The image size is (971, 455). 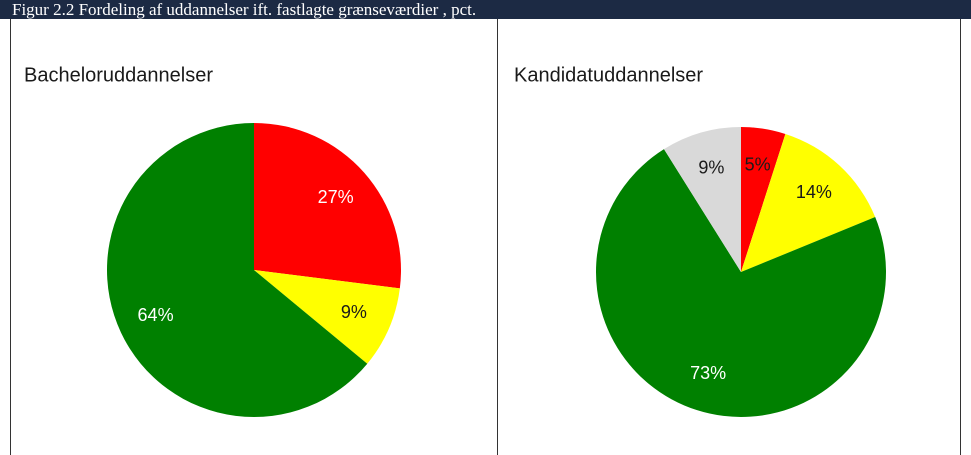 What do you see at coordinates (708, 373) in the screenshot?
I see `data-label: 73%` at bounding box center [708, 373].